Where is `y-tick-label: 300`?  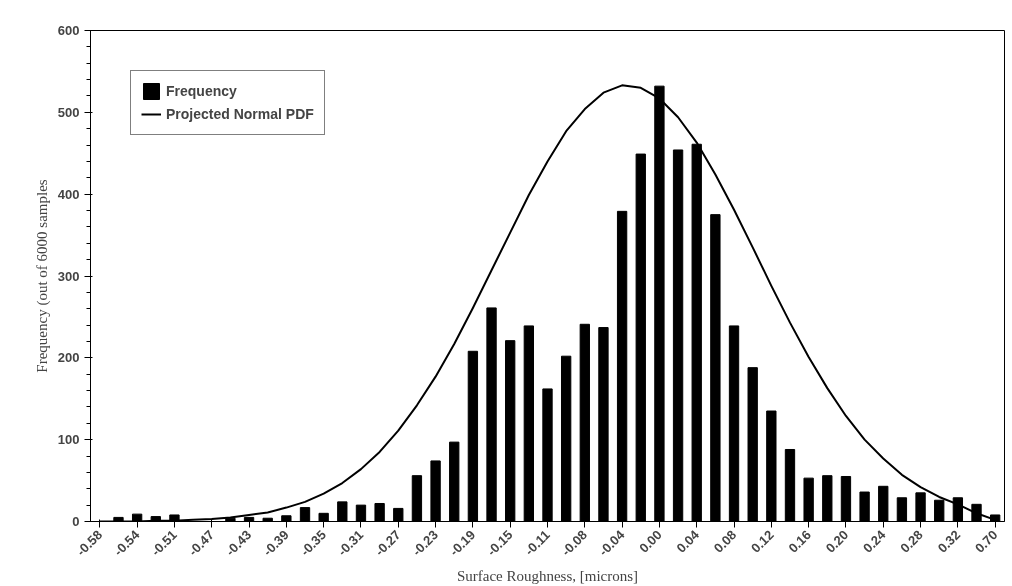
y-tick-label: 300 is located at coordinates (68, 276).